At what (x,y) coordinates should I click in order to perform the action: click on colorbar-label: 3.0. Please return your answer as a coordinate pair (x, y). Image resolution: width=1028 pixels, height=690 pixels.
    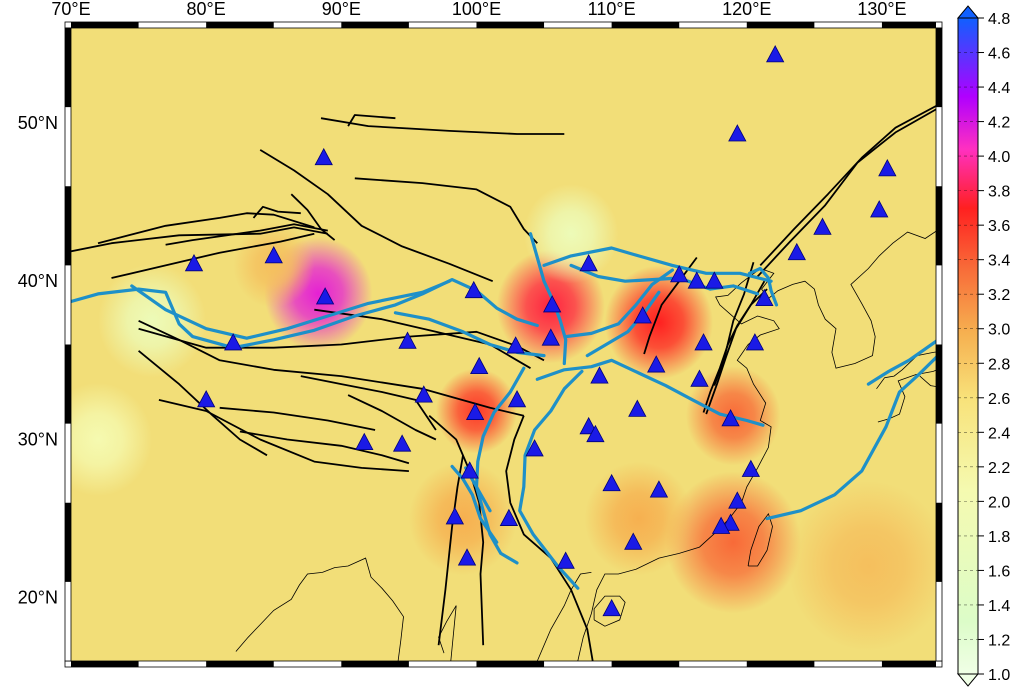
    Looking at the image, I should click on (999, 330).